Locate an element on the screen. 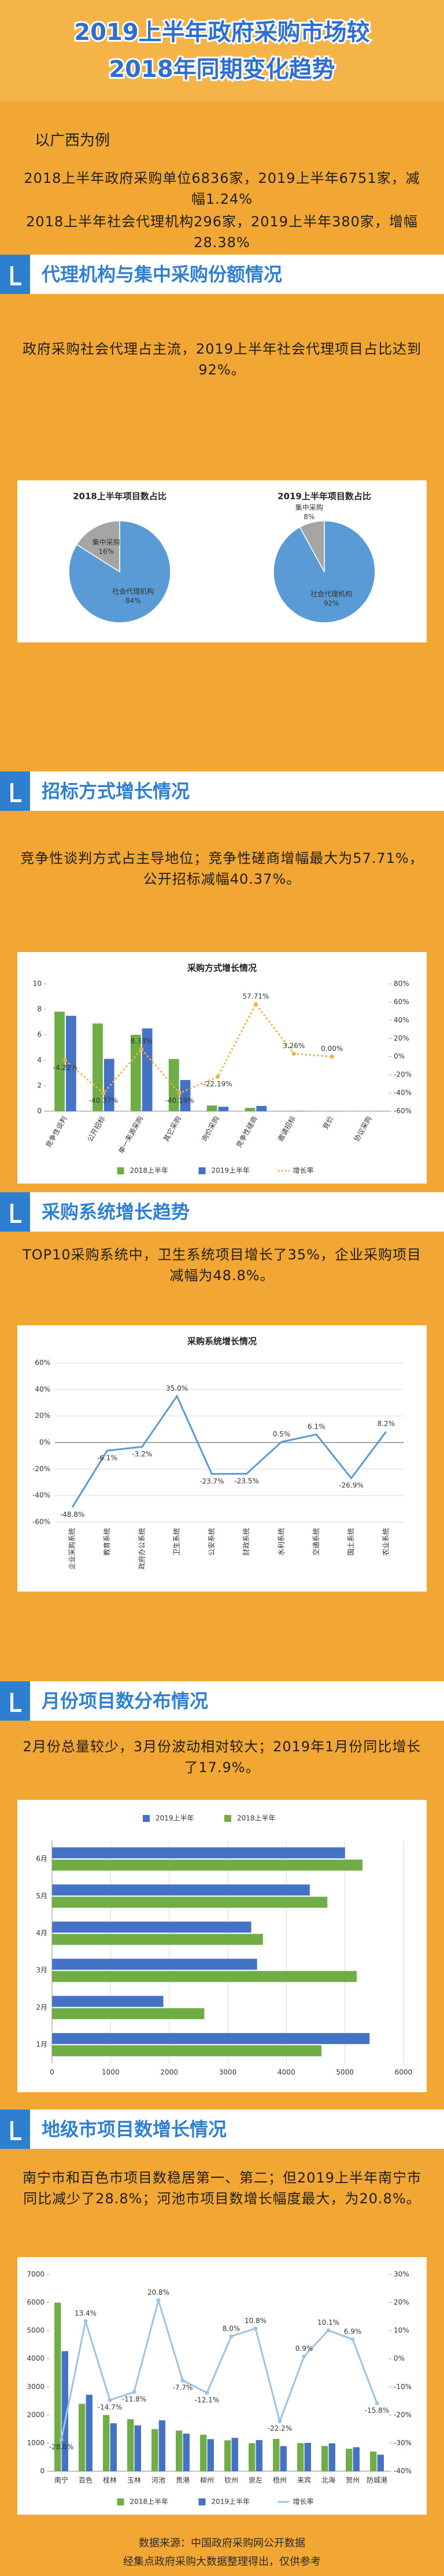  x-tick-label: 政府办公系统 is located at coordinates (141, 1549).